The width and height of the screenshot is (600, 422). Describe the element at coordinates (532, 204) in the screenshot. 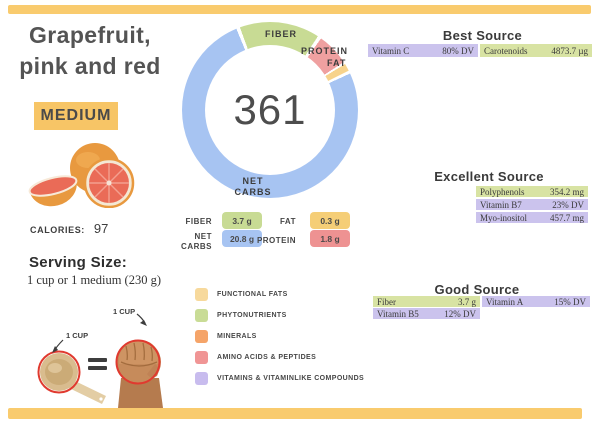

I see `source-row-vitamin-b7: Vitamin B7 23% DV` at that location.